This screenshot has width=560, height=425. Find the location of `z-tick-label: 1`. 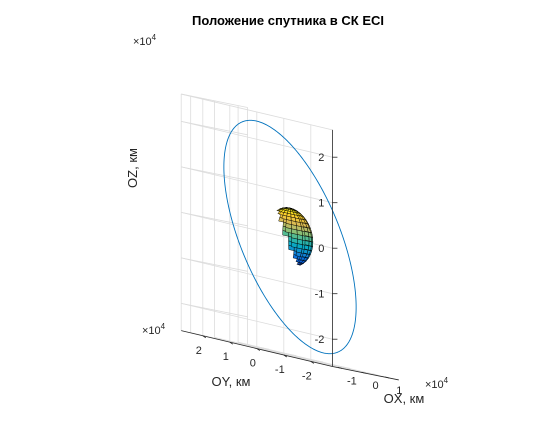

z-tick-label: 1 is located at coordinates (321, 204).